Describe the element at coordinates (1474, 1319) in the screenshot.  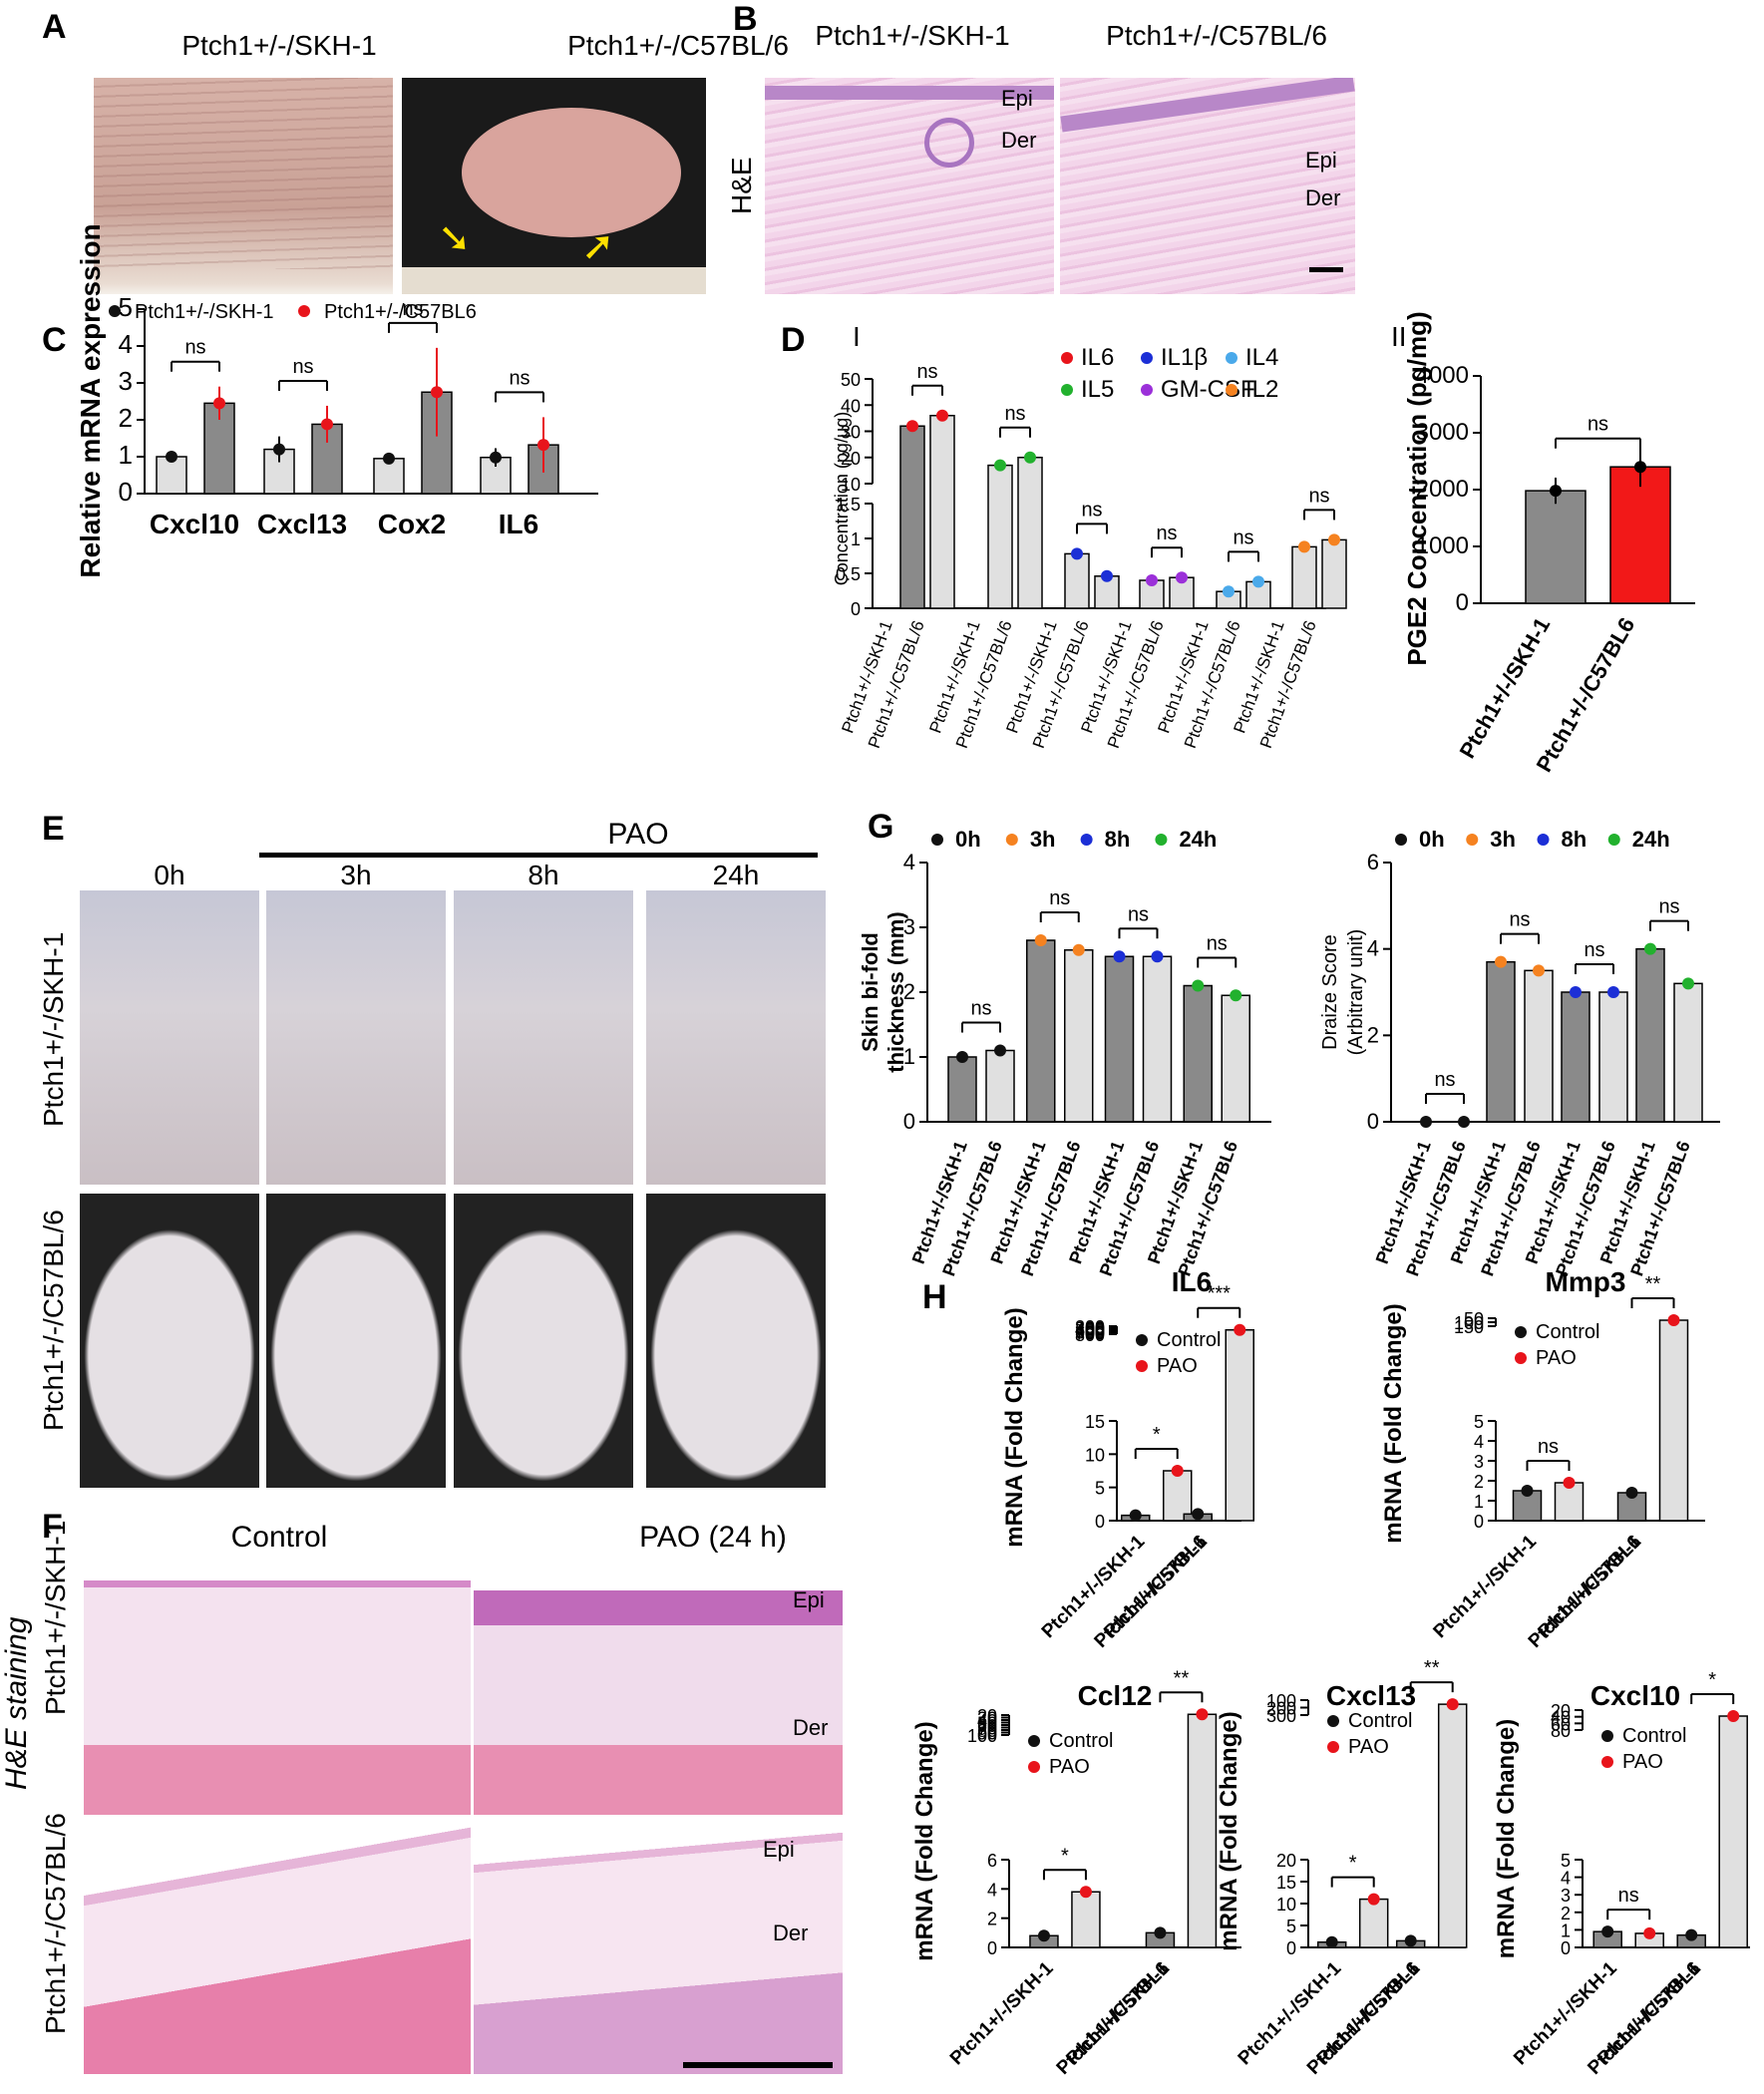
I see `h-mmp3-y-top-tick-label: 50` at that location.